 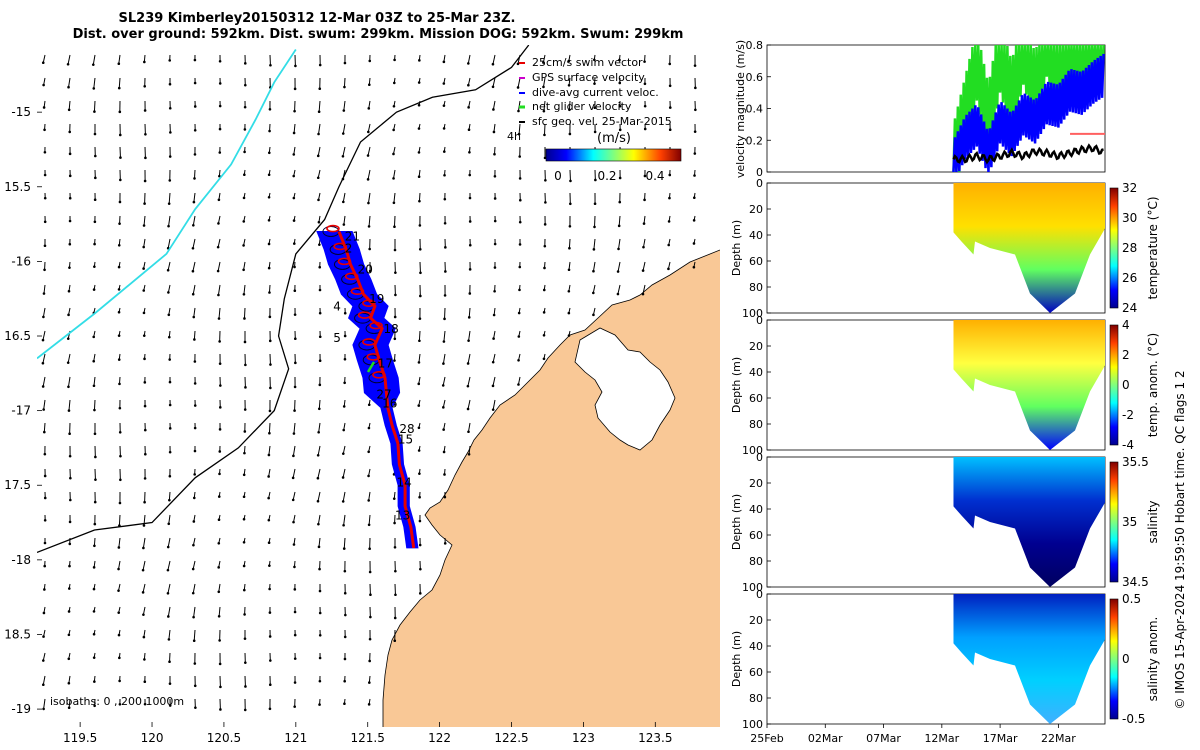 I want to click on map-y-tick-label: 16.5, so click(x=17, y=336).